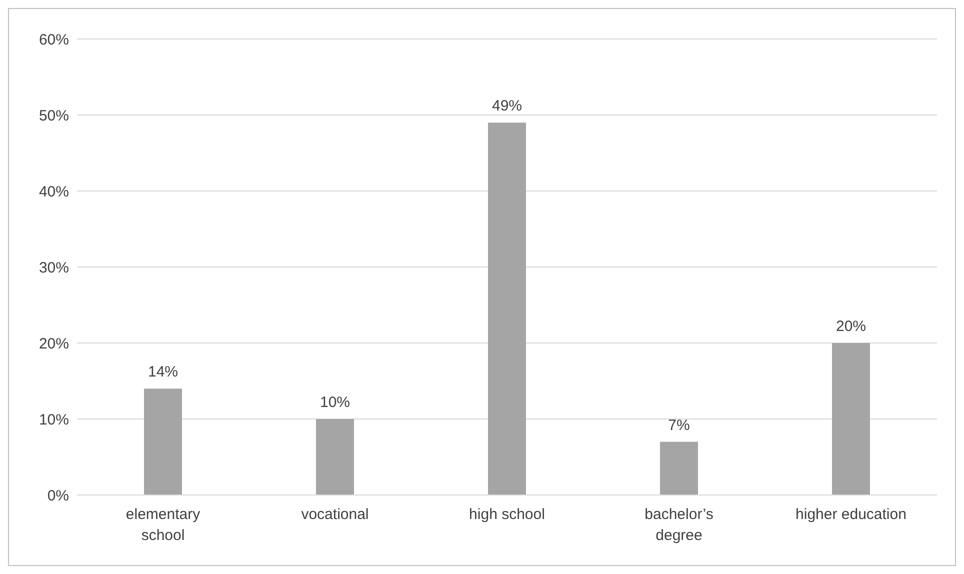 The image size is (964, 574). What do you see at coordinates (53, 115) in the screenshot?
I see `y-tick-label: 50%` at bounding box center [53, 115].